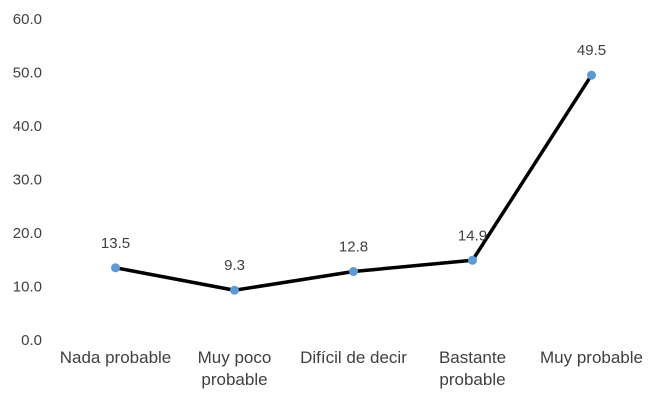  What do you see at coordinates (472, 368) in the screenshot?
I see `x-category-label: Bastante probable` at bounding box center [472, 368].